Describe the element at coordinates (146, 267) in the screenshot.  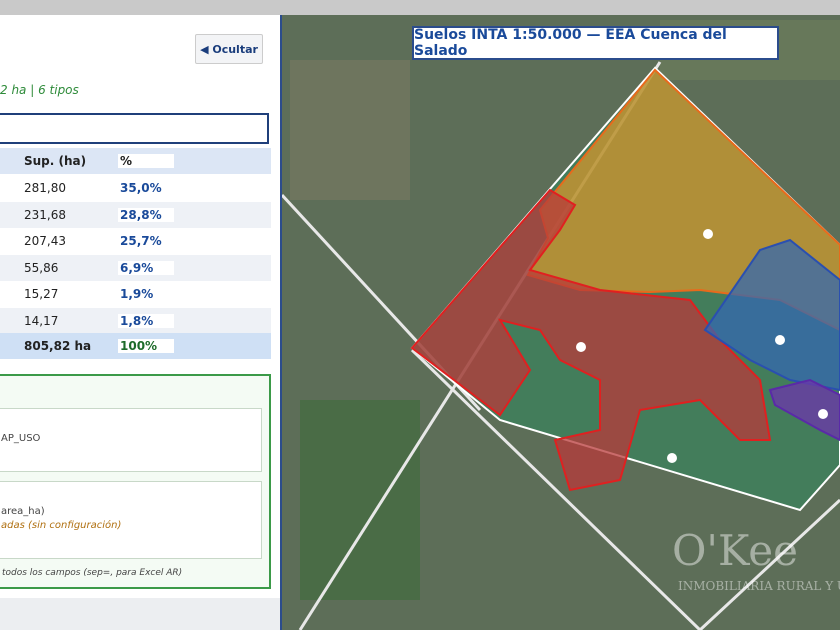
I see `table-cell: 6,9%` at that location.